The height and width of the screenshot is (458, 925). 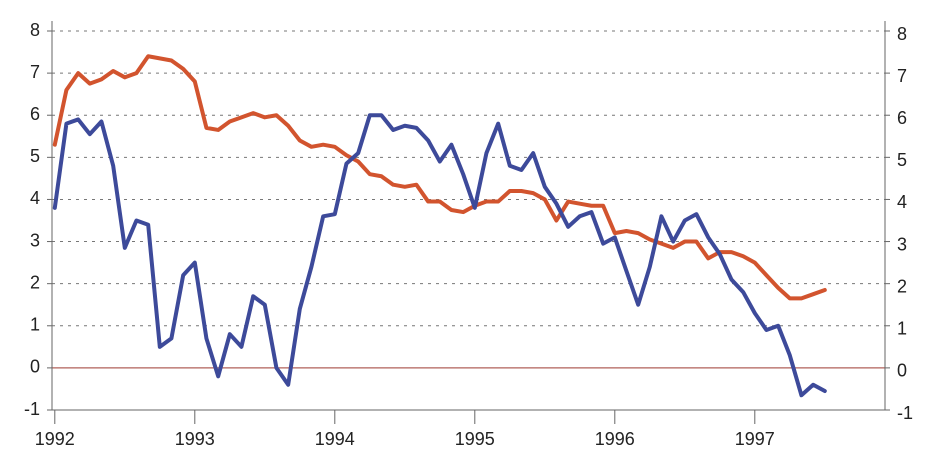 I want to click on y2-tick-label: 8, so click(x=902, y=34).